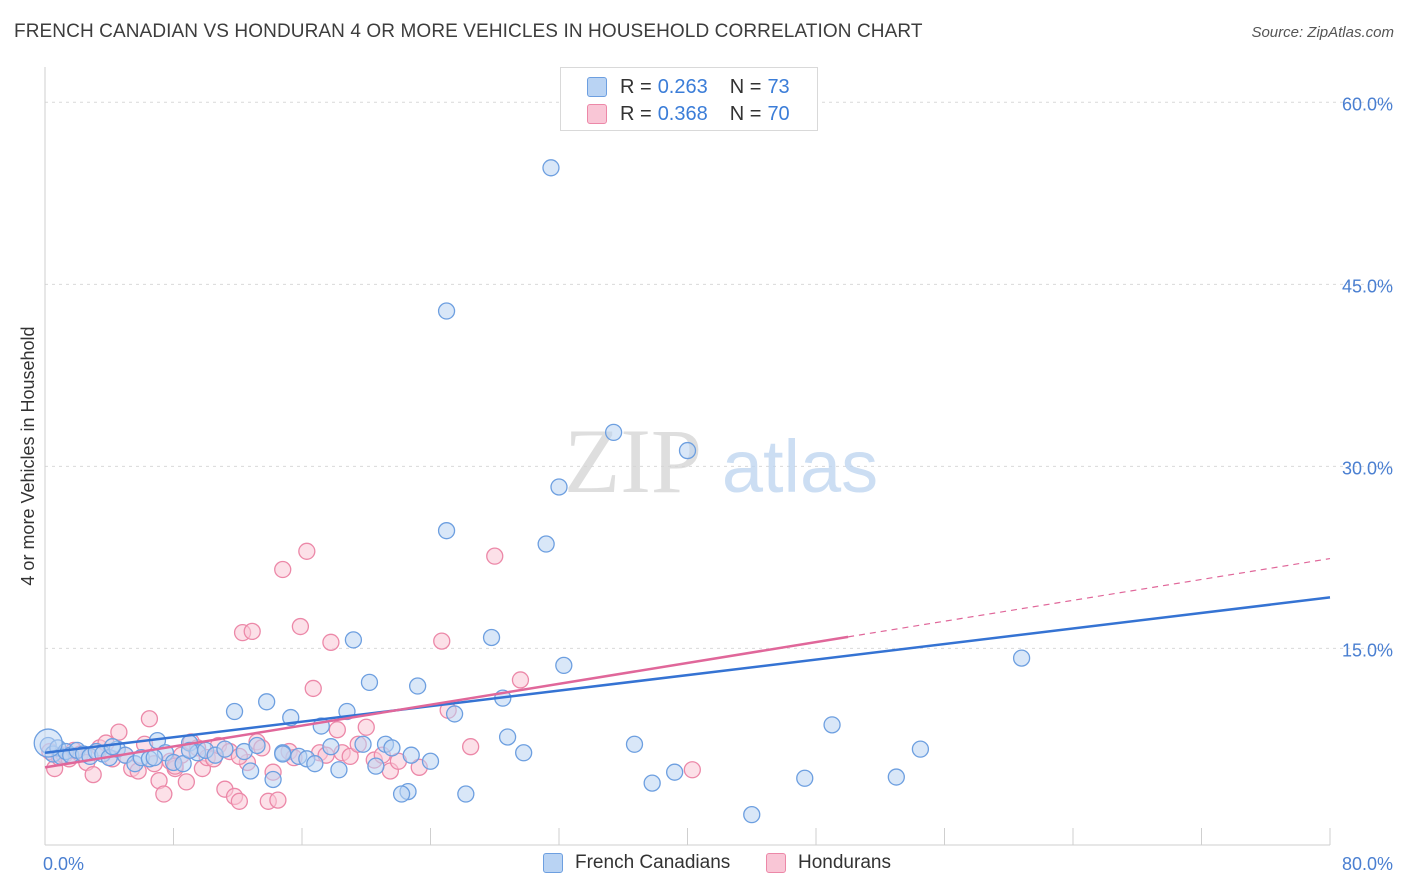  I want to click on trendline-honduran-extension, so click(1089, 597).